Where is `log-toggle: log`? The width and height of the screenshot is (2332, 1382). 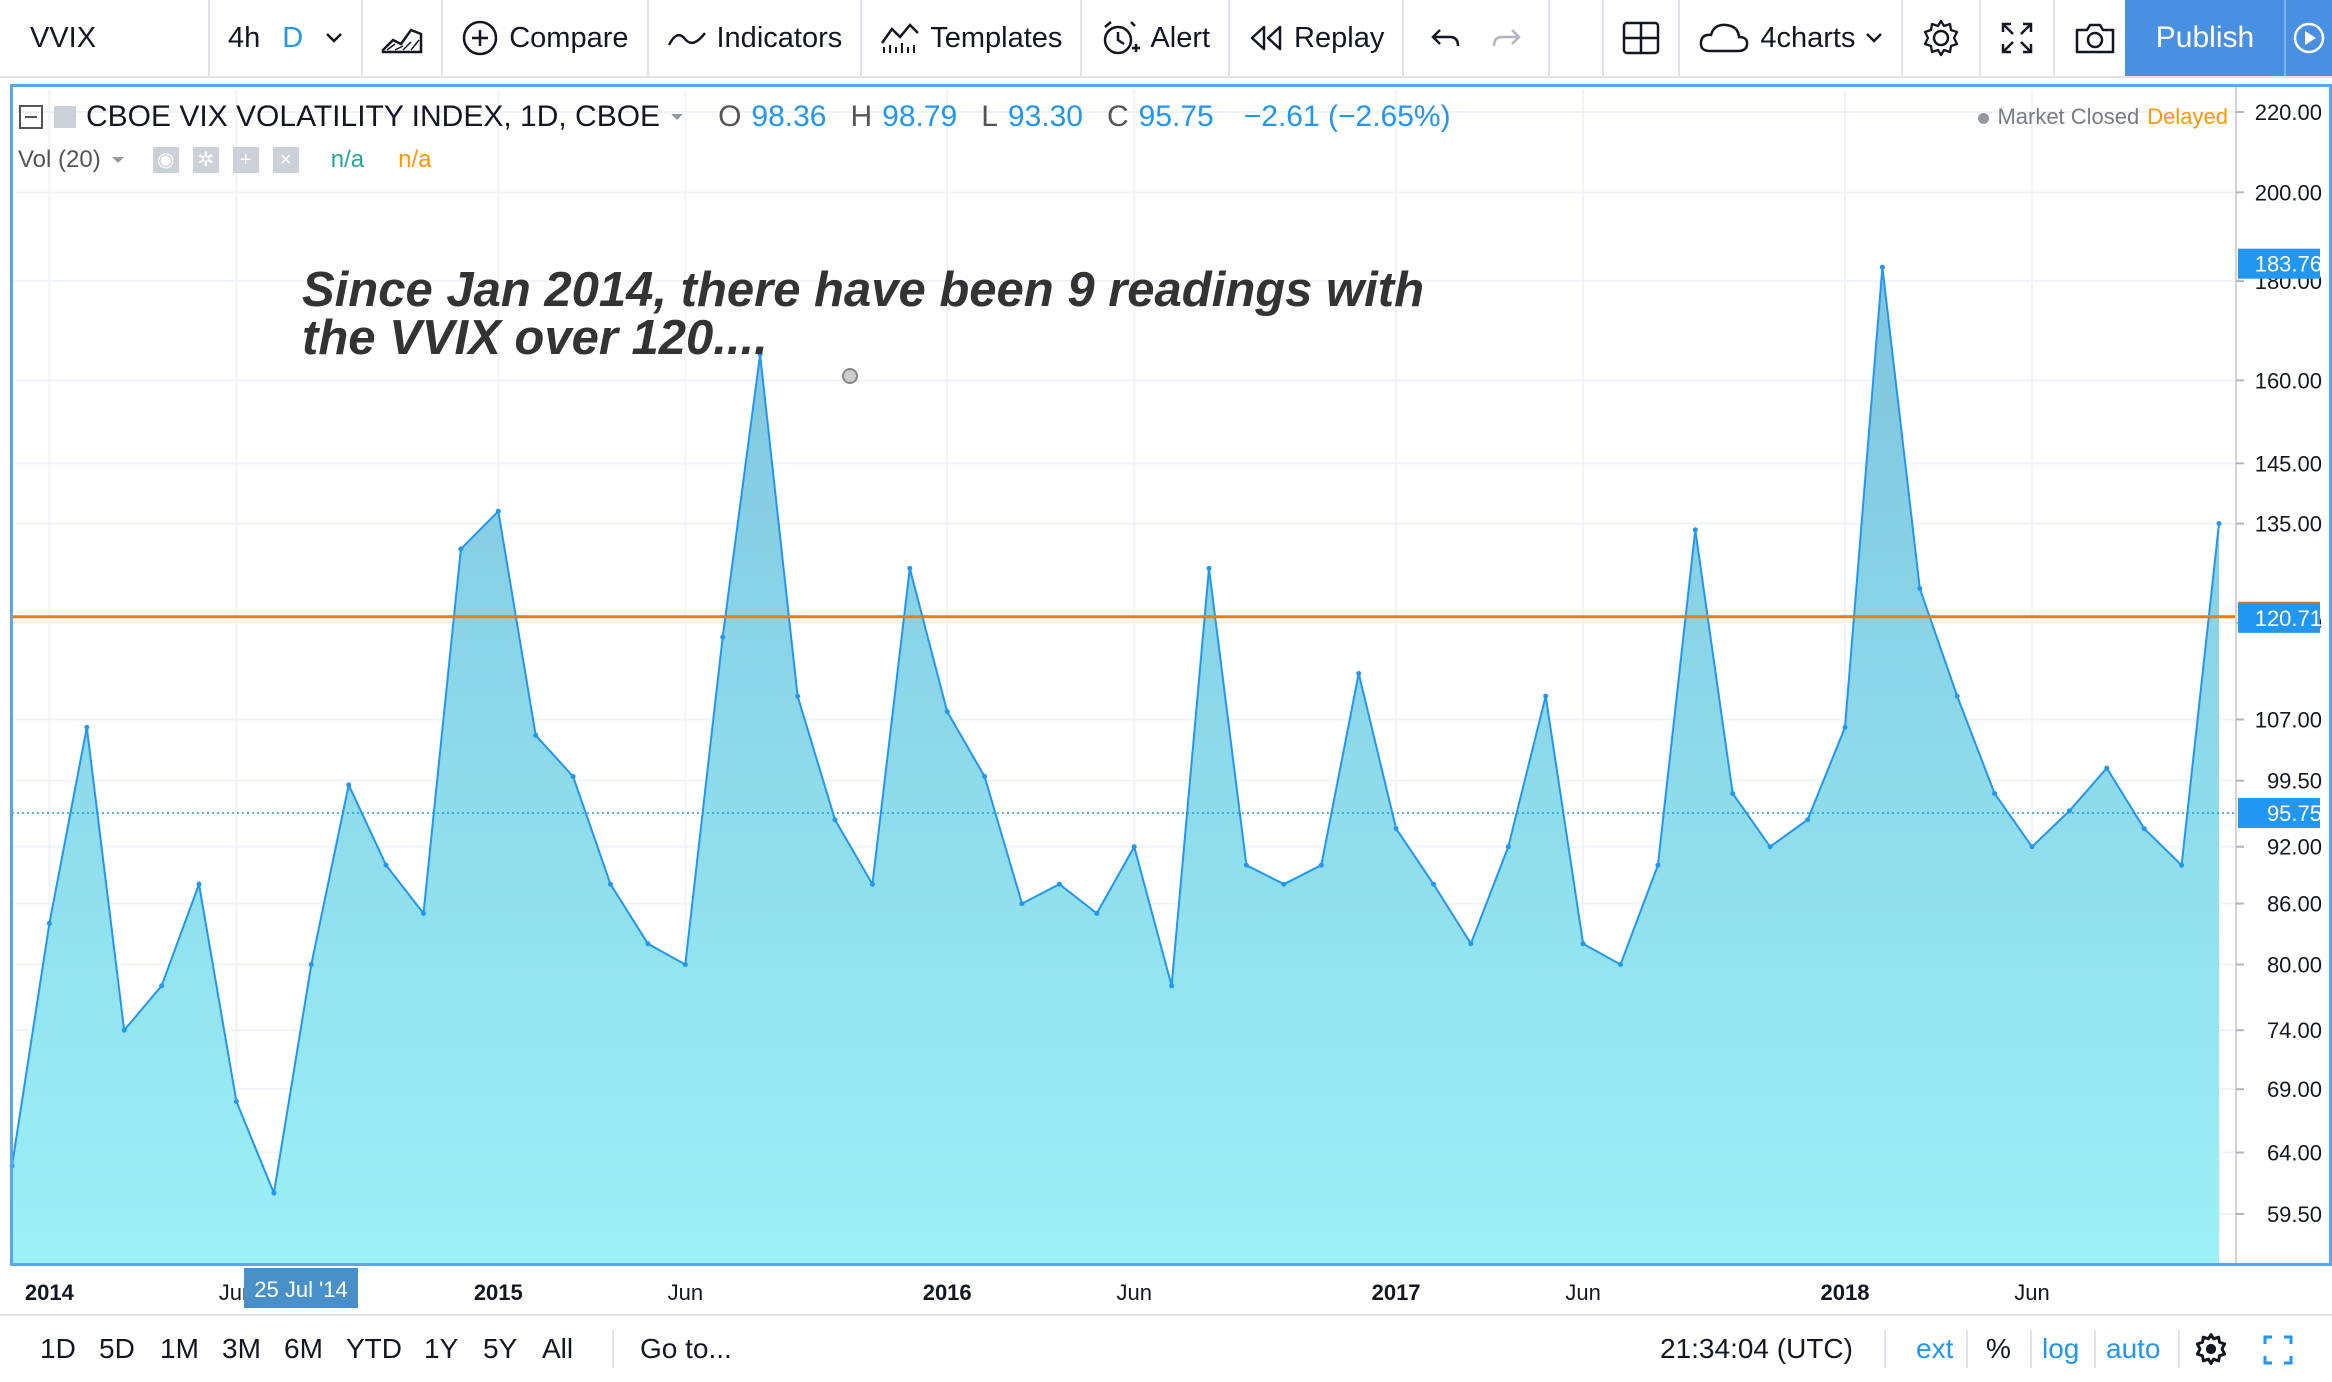 log-toggle: log is located at coordinates (2061, 1348).